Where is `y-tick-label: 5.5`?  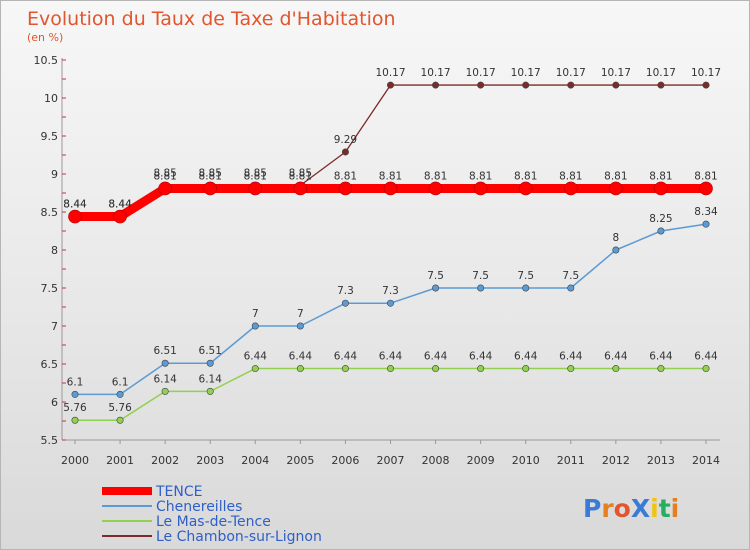
y-tick-label: 5.5 is located at coordinates (50, 440).